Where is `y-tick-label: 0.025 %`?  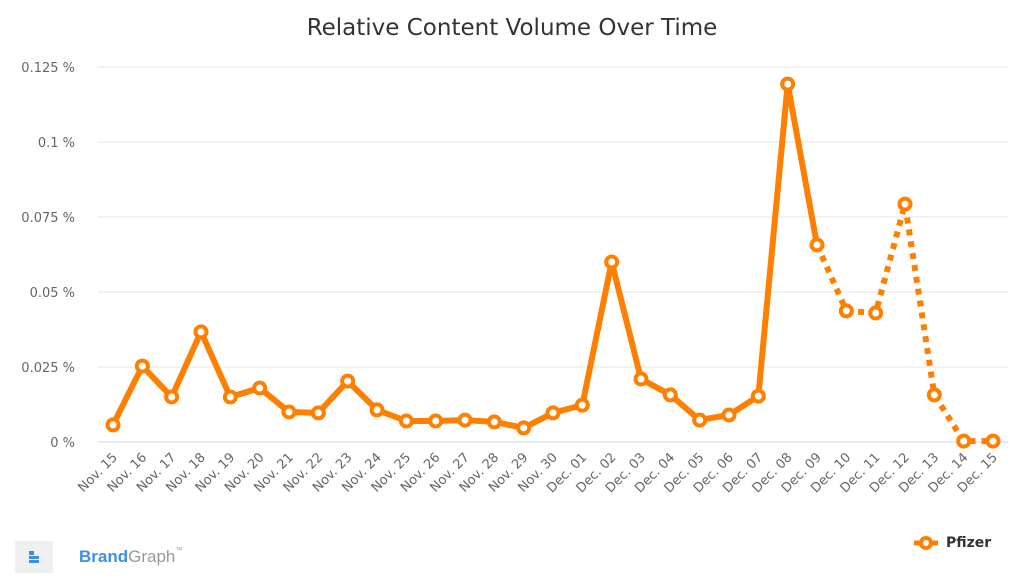
y-tick-label: 0.025 % is located at coordinates (48, 368).